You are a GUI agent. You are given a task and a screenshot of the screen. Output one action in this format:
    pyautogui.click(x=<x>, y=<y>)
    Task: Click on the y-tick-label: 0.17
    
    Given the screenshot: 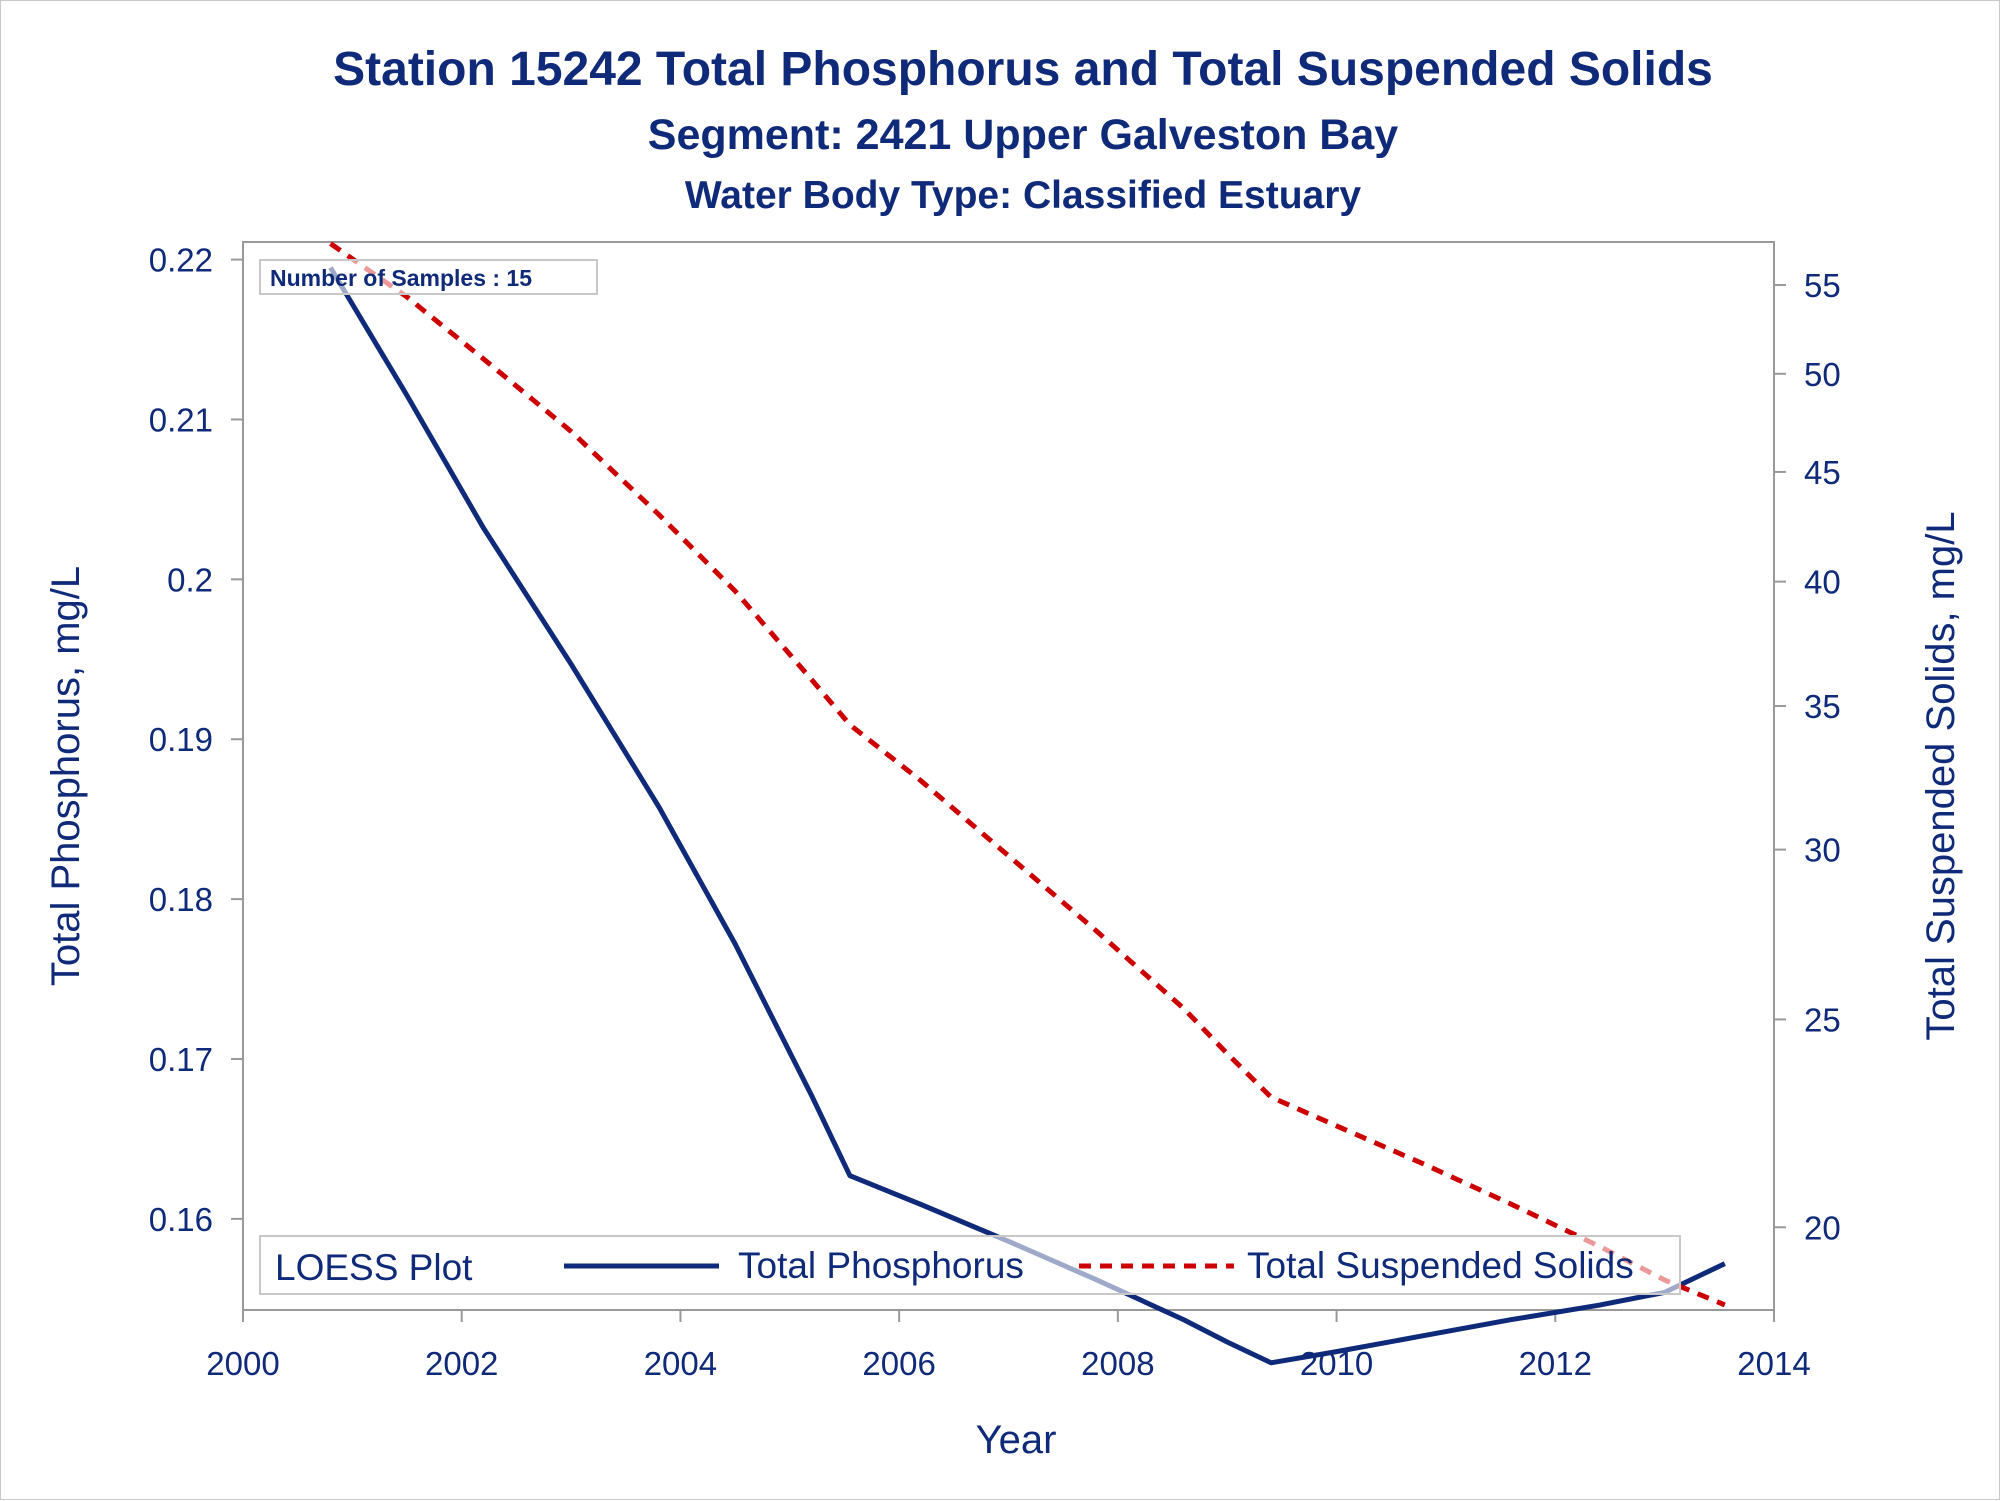 What is the action you would take?
    pyautogui.click(x=181, y=1059)
    